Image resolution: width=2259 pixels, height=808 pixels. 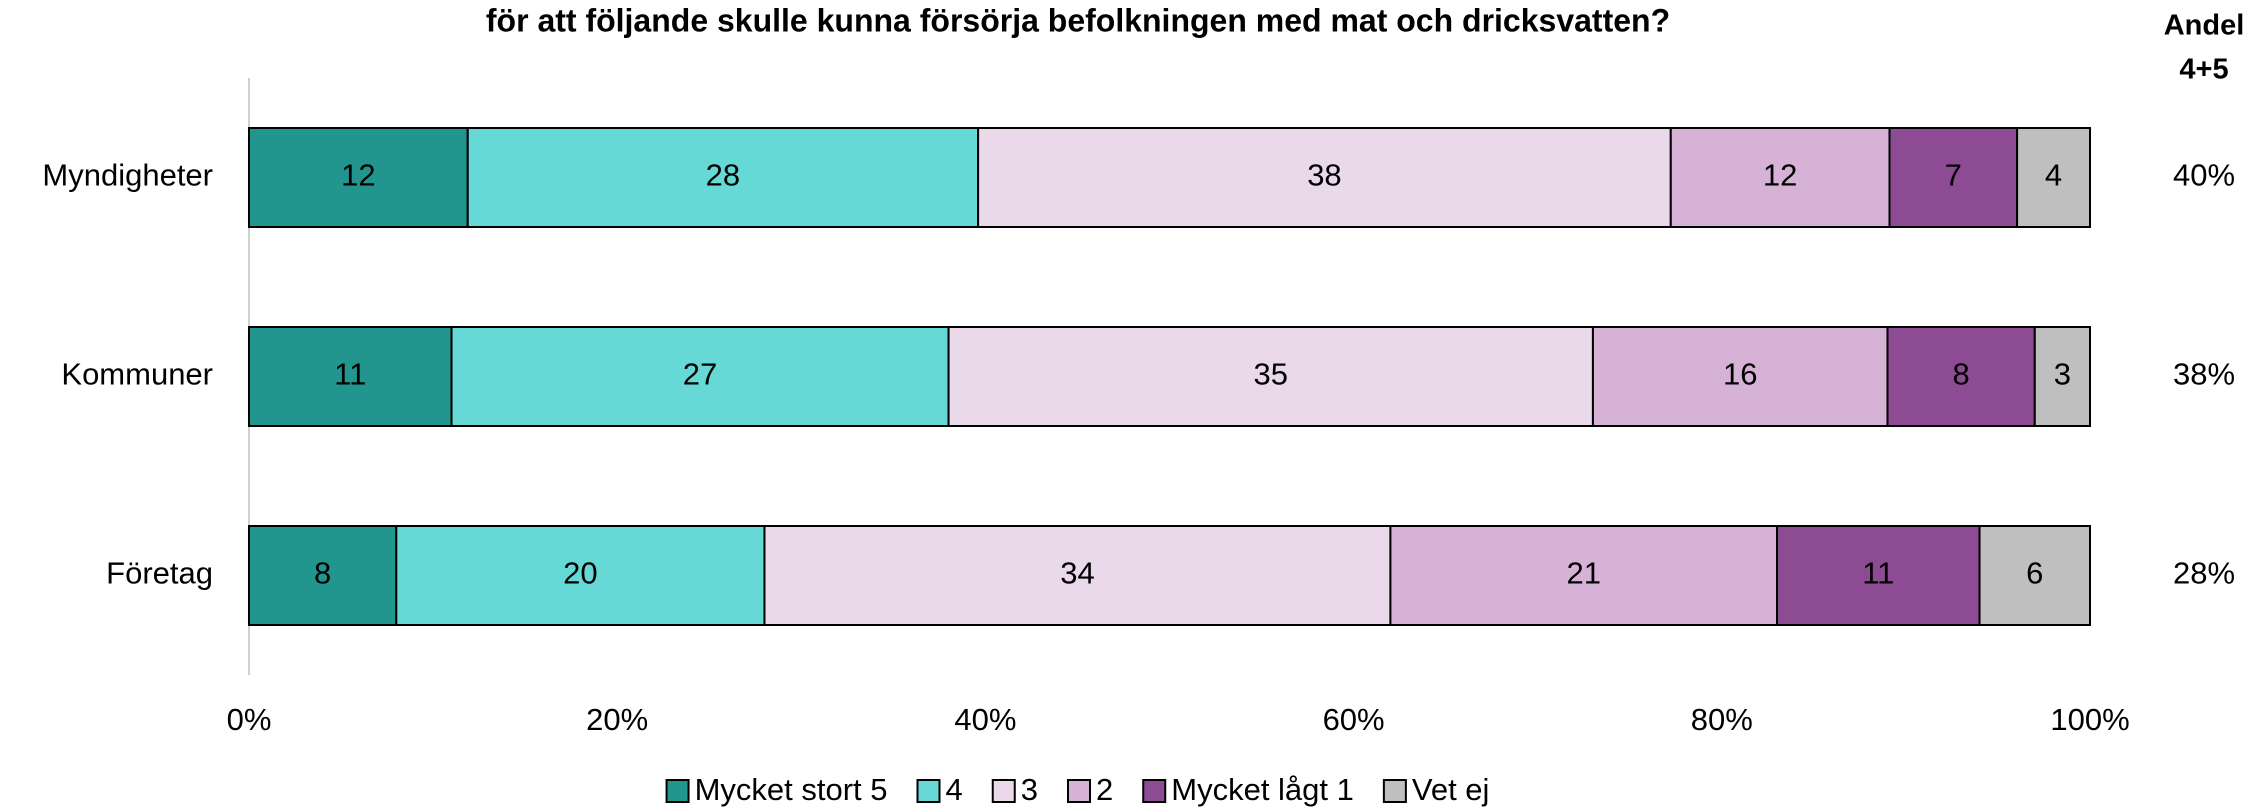 What do you see at coordinates (985, 719) in the screenshot?
I see `x-tick-label: 40%` at bounding box center [985, 719].